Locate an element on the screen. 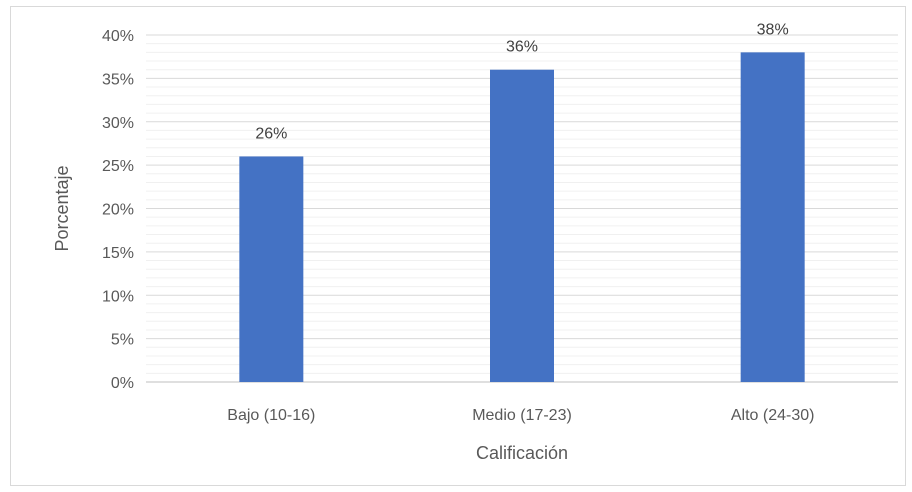  y-tick-label: 20% is located at coordinates (118, 210).